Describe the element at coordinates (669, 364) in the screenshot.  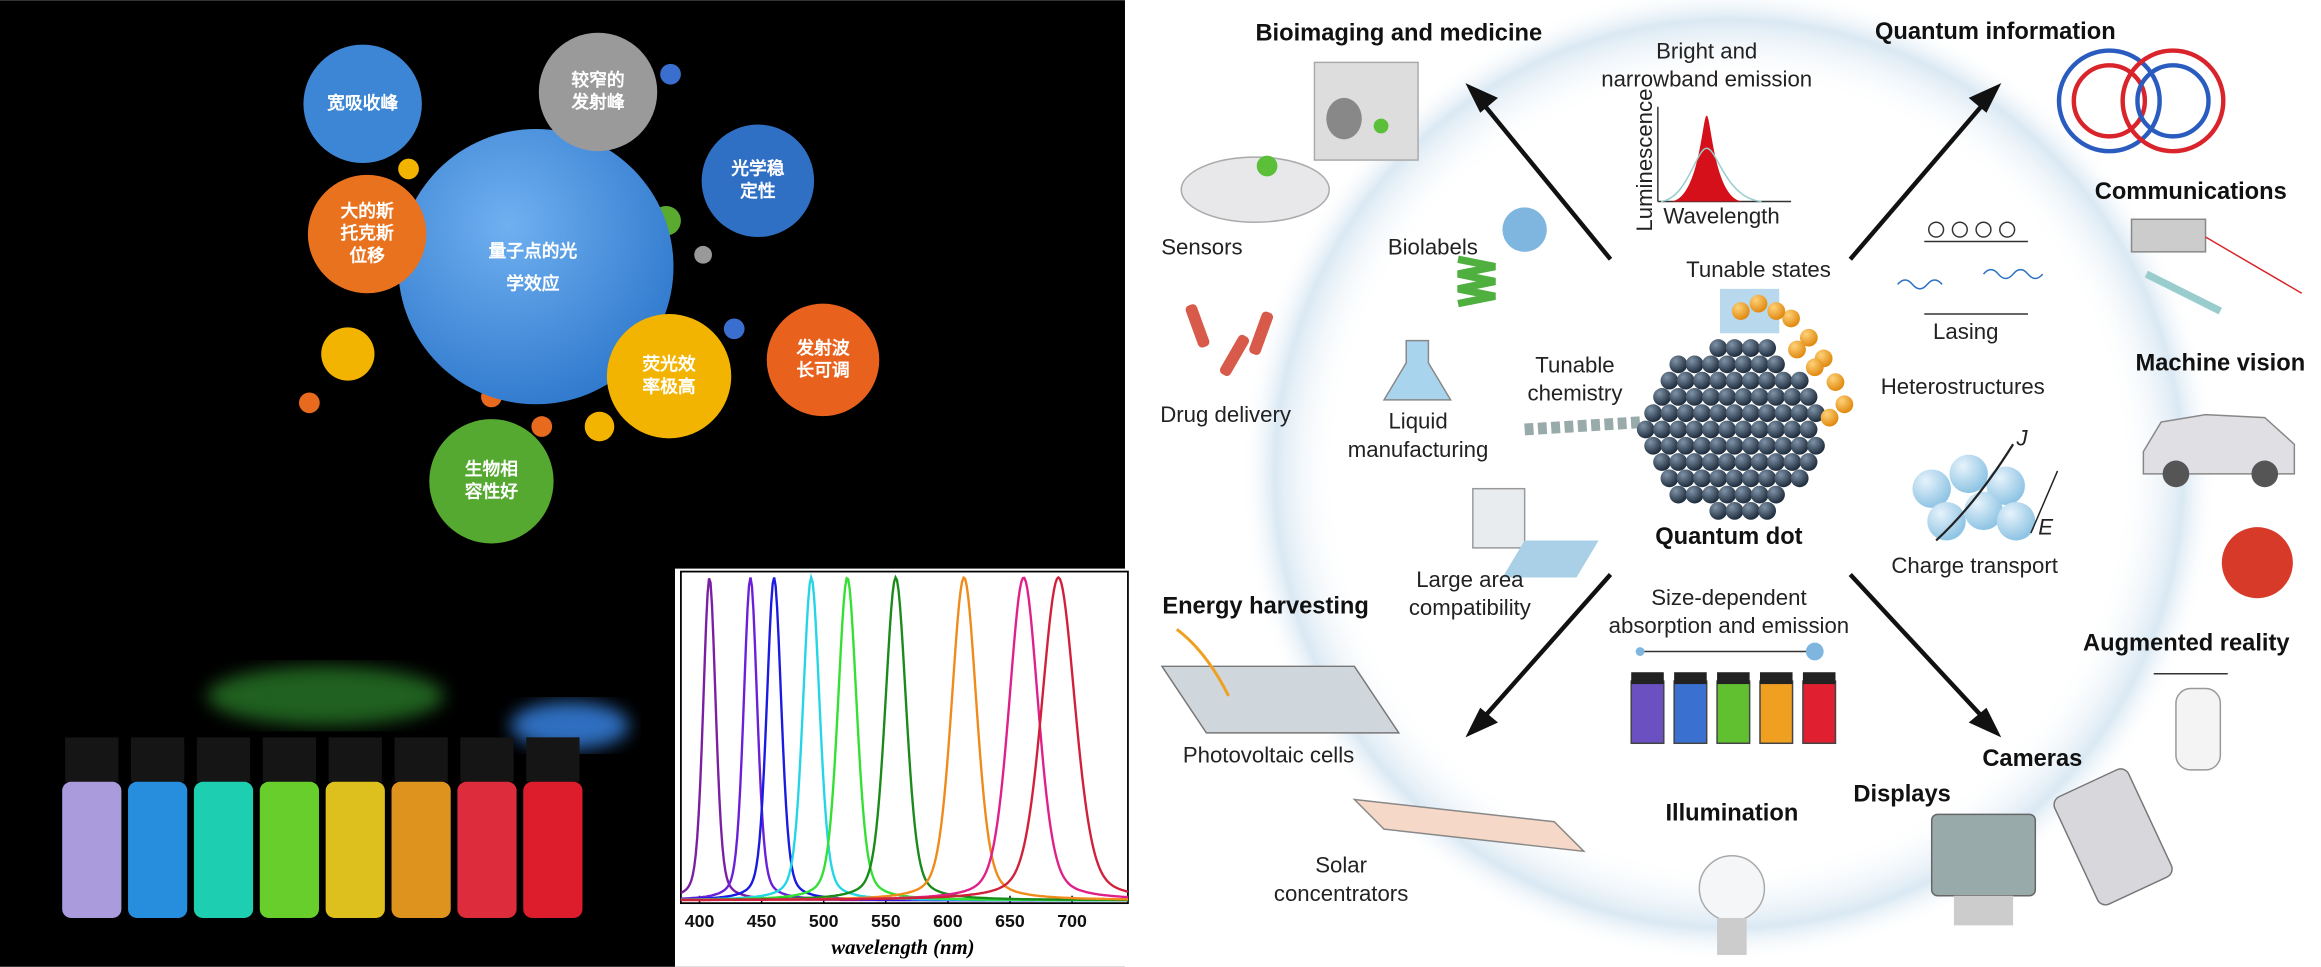
I see `bubble-label: 荧光效` at that location.